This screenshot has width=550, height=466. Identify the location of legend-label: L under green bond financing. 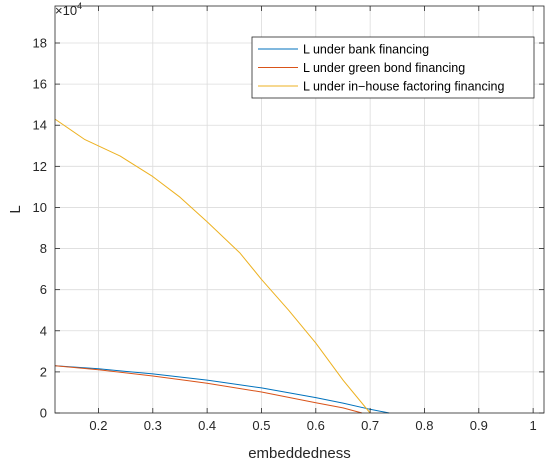
(384, 68).